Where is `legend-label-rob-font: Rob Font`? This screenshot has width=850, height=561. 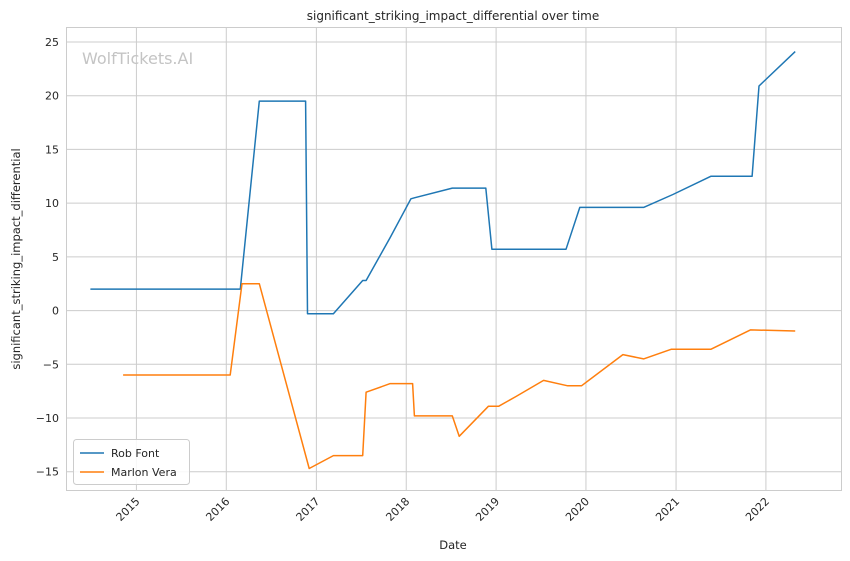 legend-label-rob-font: Rob Font is located at coordinates (135, 453).